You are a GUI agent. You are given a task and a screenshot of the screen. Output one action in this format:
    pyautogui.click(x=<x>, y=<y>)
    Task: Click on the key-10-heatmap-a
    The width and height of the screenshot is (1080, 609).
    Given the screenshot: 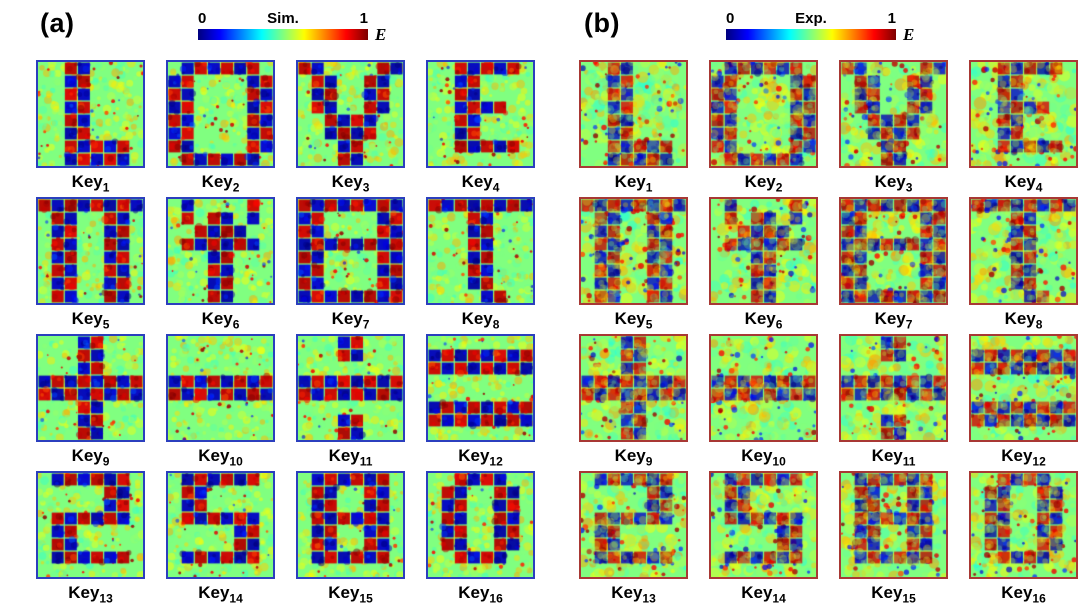 What is the action you would take?
    pyautogui.click(x=220, y=388)
    